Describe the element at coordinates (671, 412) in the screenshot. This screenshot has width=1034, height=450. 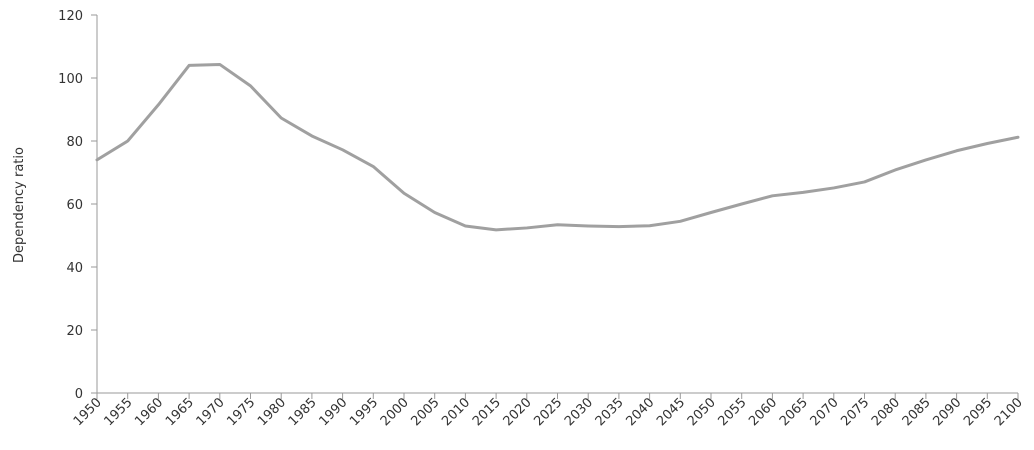
I see `x-tick-label: 2045` at that location.